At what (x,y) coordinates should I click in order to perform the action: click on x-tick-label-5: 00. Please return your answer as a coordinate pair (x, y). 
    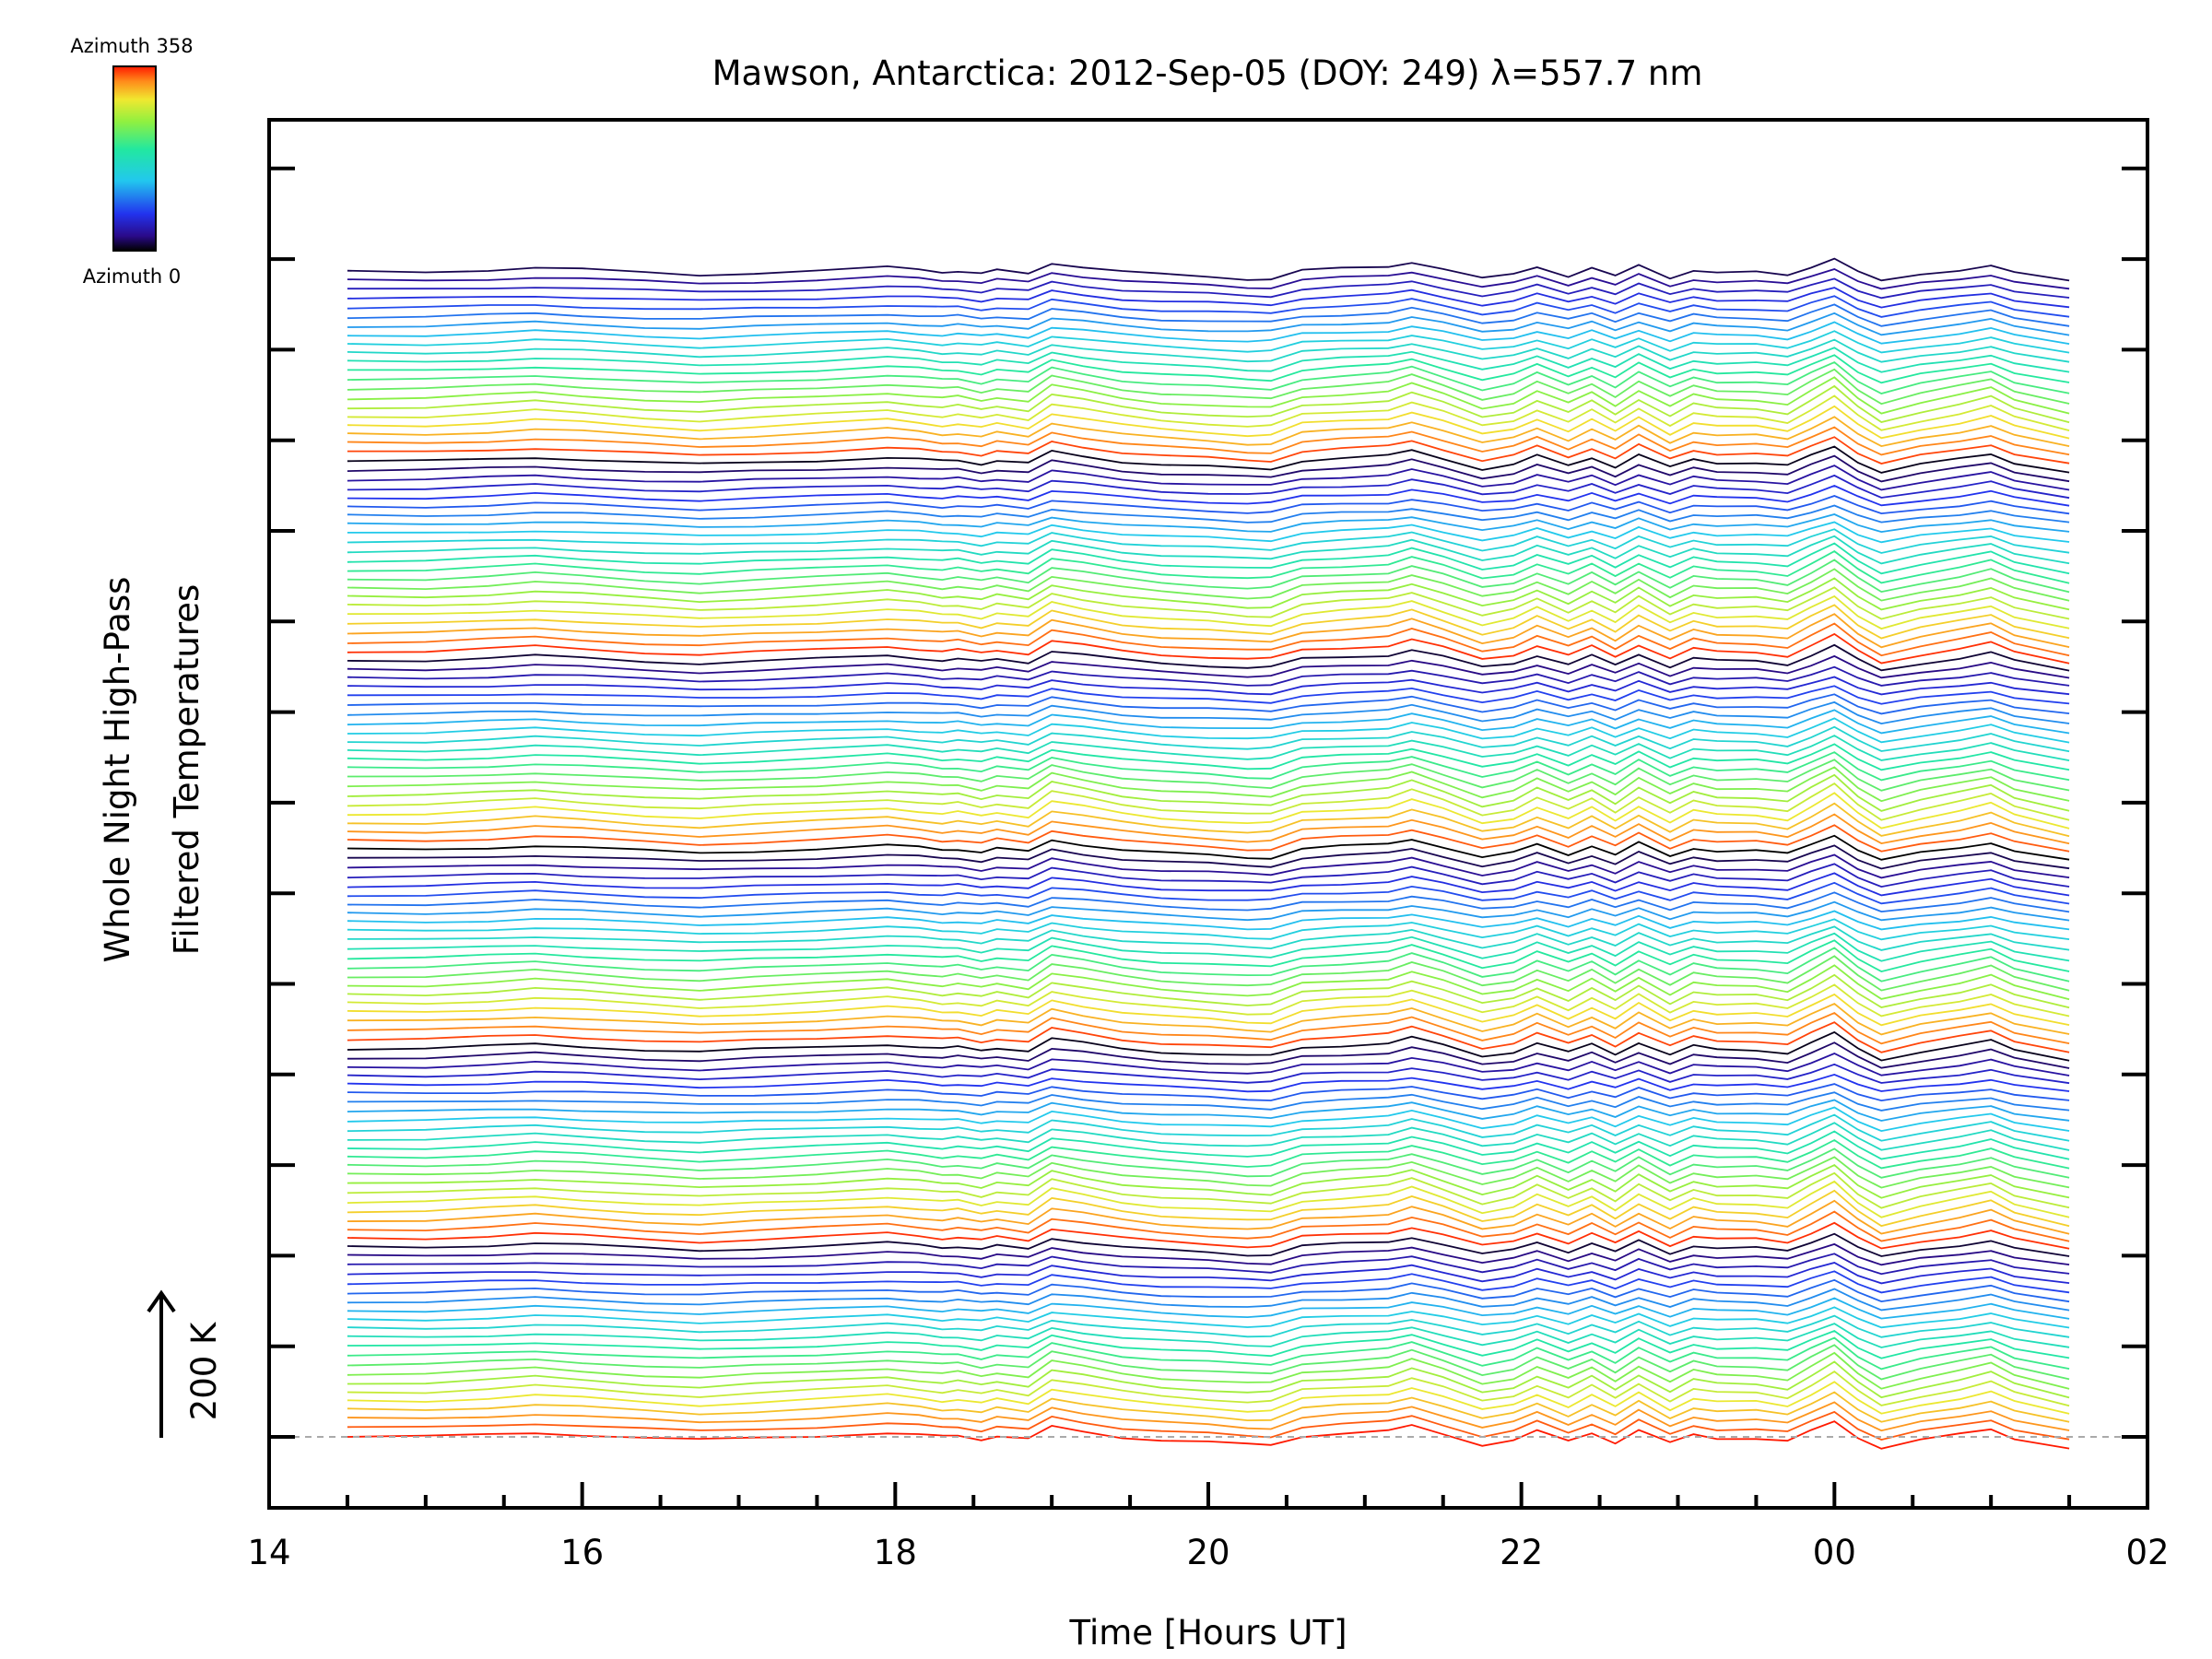
    Looking at the image, I should click on (1834, 1552).